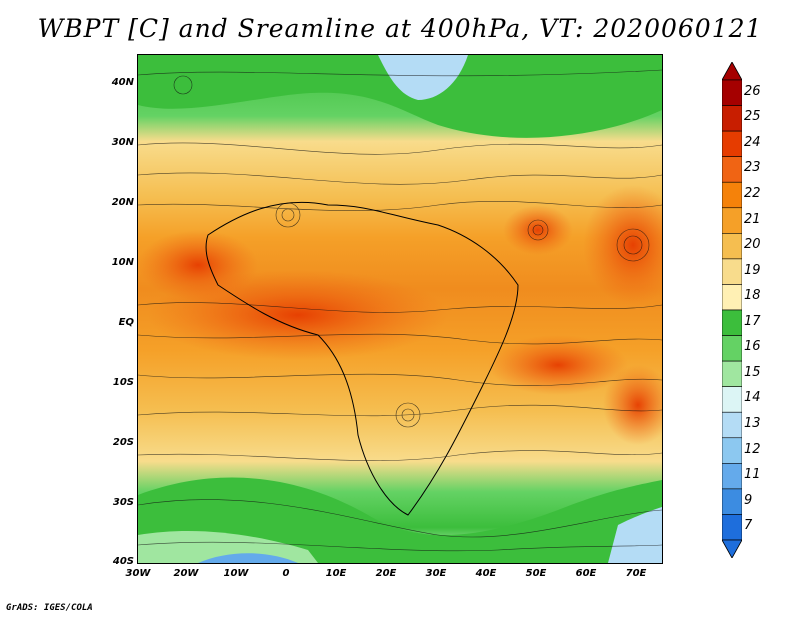 The height and width of the screenshot is (618, 800). Describe the element at coordinates (536, 573) in the screenshot. I see `lon-label-50e: 50E` at that location.